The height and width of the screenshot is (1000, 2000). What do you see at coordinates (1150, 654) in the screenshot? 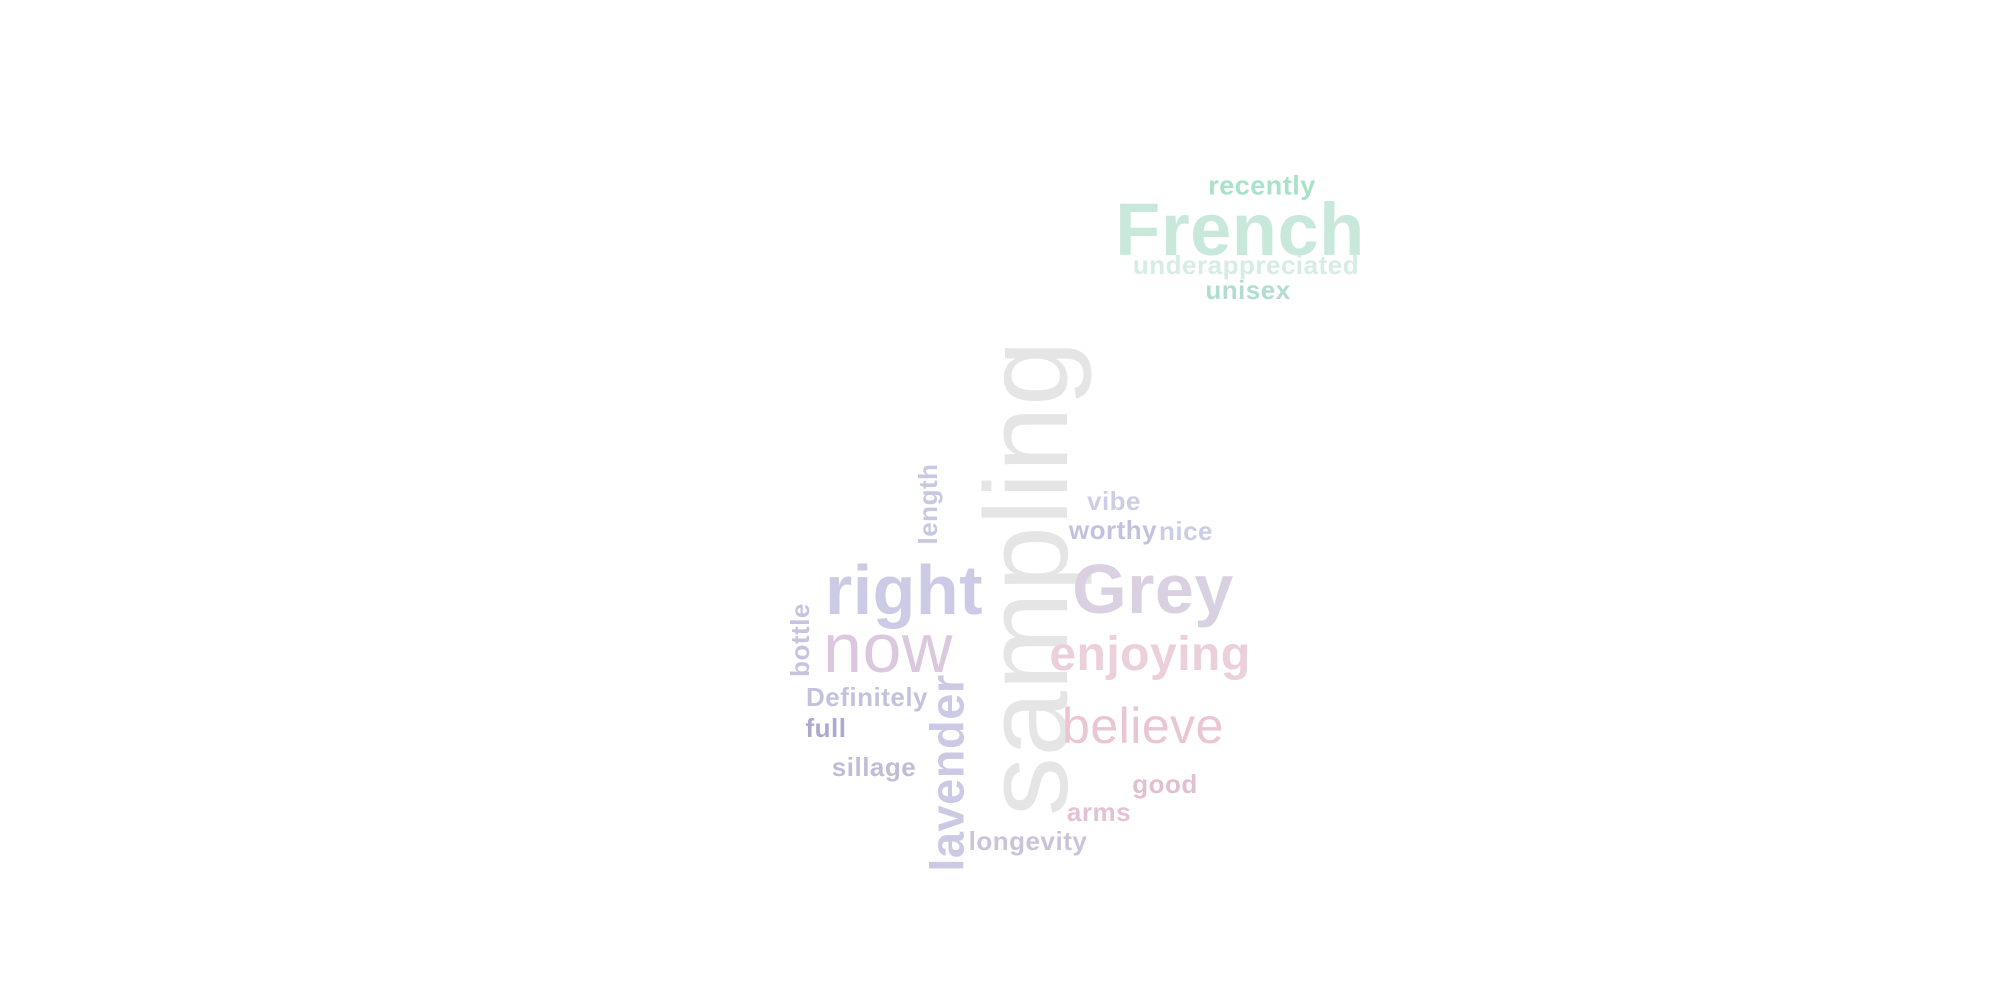
I see `word-enjoying: enjoying` at bounding box center [1150, 654].